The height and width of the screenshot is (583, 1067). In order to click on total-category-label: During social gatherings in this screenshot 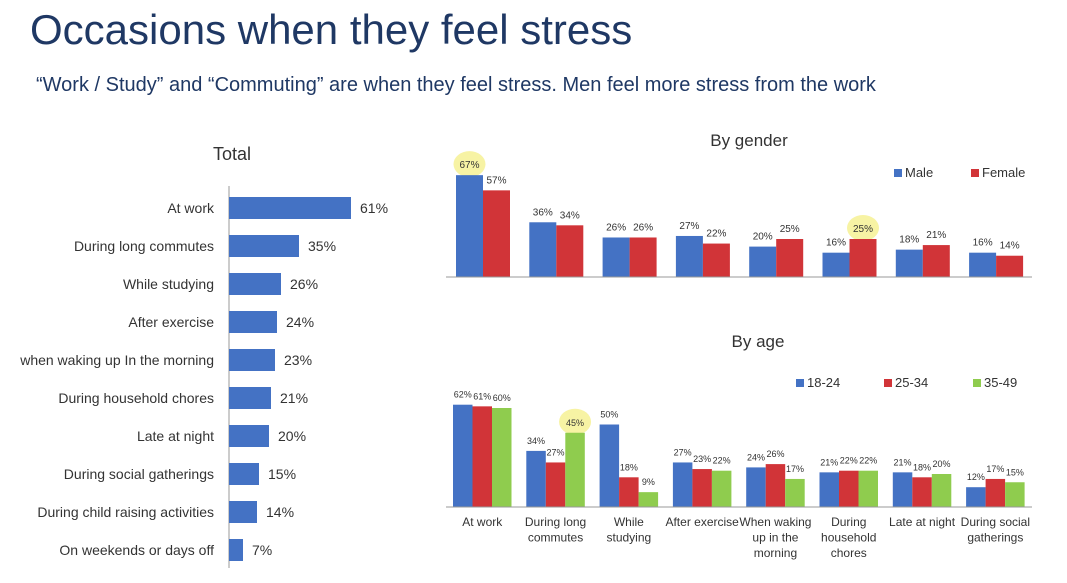, I will do `click(139, 474)`.